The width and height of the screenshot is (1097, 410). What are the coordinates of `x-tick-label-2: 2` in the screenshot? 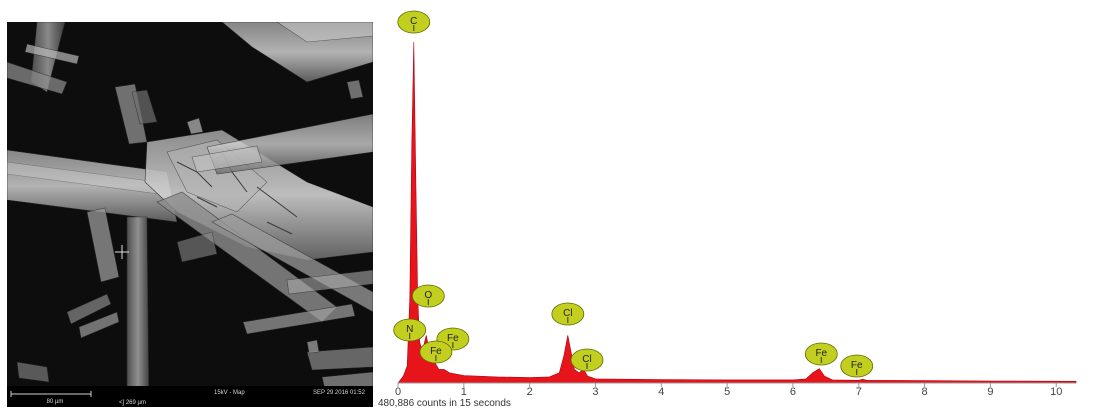 It's located at (530, 392).